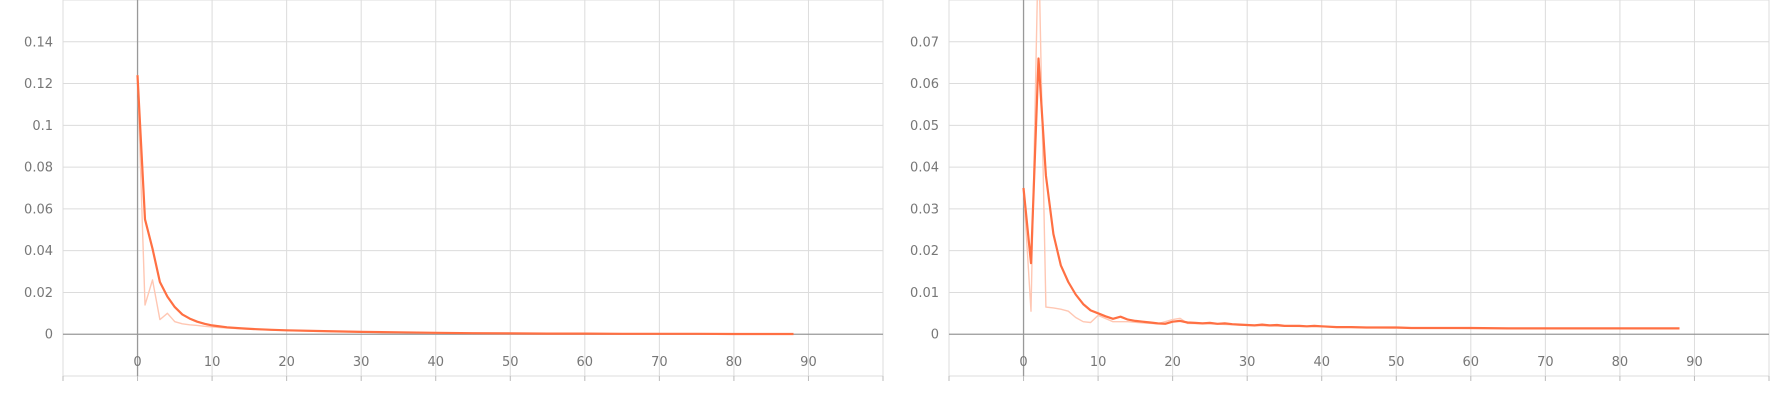 The height and width of the screenshot is (400, 1772). Describe the element at coordinates (924, 126) in the screenshot. I see `y-tick-label: 0.05` at that location.